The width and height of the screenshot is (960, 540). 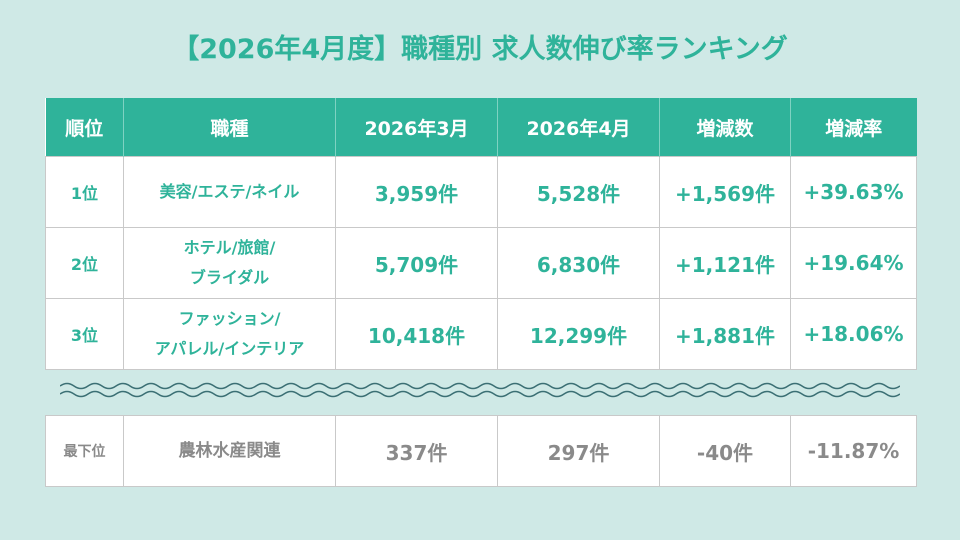 I want to click on header-job: 職種, so click(x=229, y=127).